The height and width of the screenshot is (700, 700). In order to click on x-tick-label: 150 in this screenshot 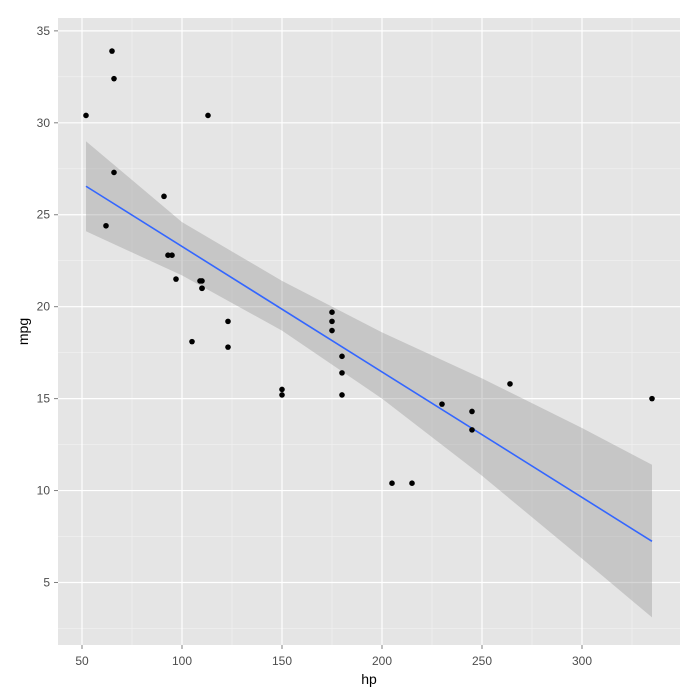, I will do `click(282, 661)`.